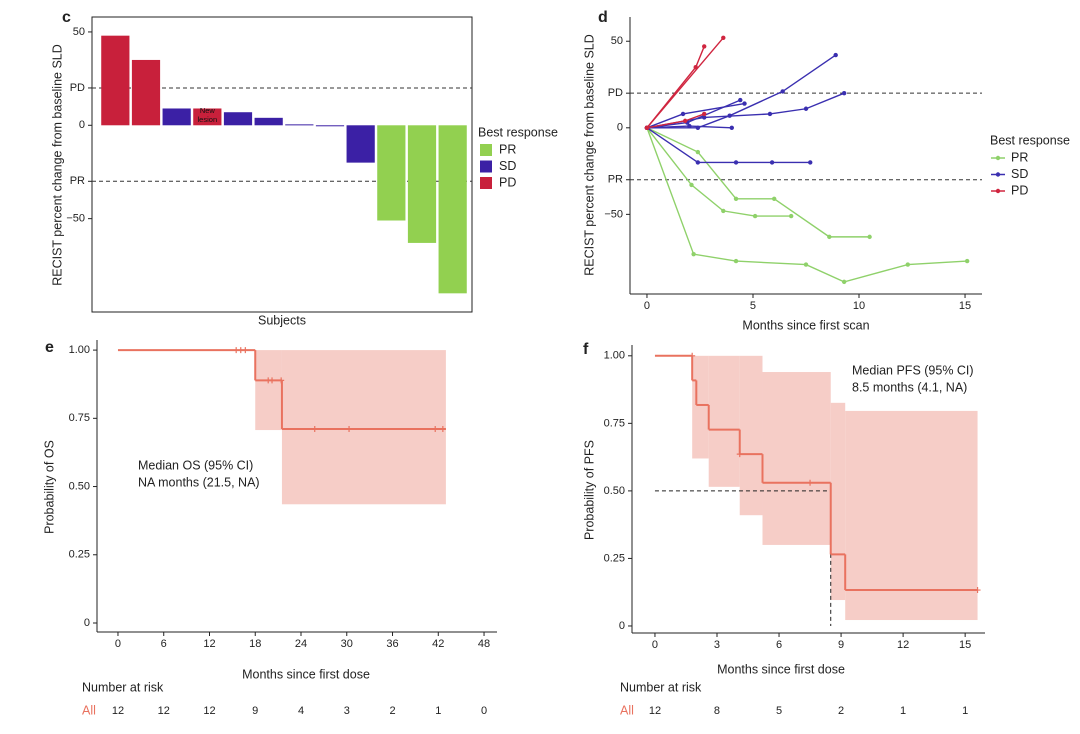 The image size is (1080, 734). What do you see at coordinates (438, 644) in the screenshot?
I see `x-tick-label: 42` at bounding box center [438, 644].